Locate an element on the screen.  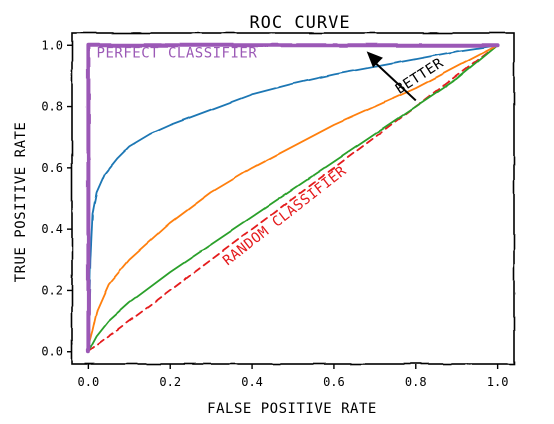
chart-title: ROC CURVE is located at coordinates (299, 23).